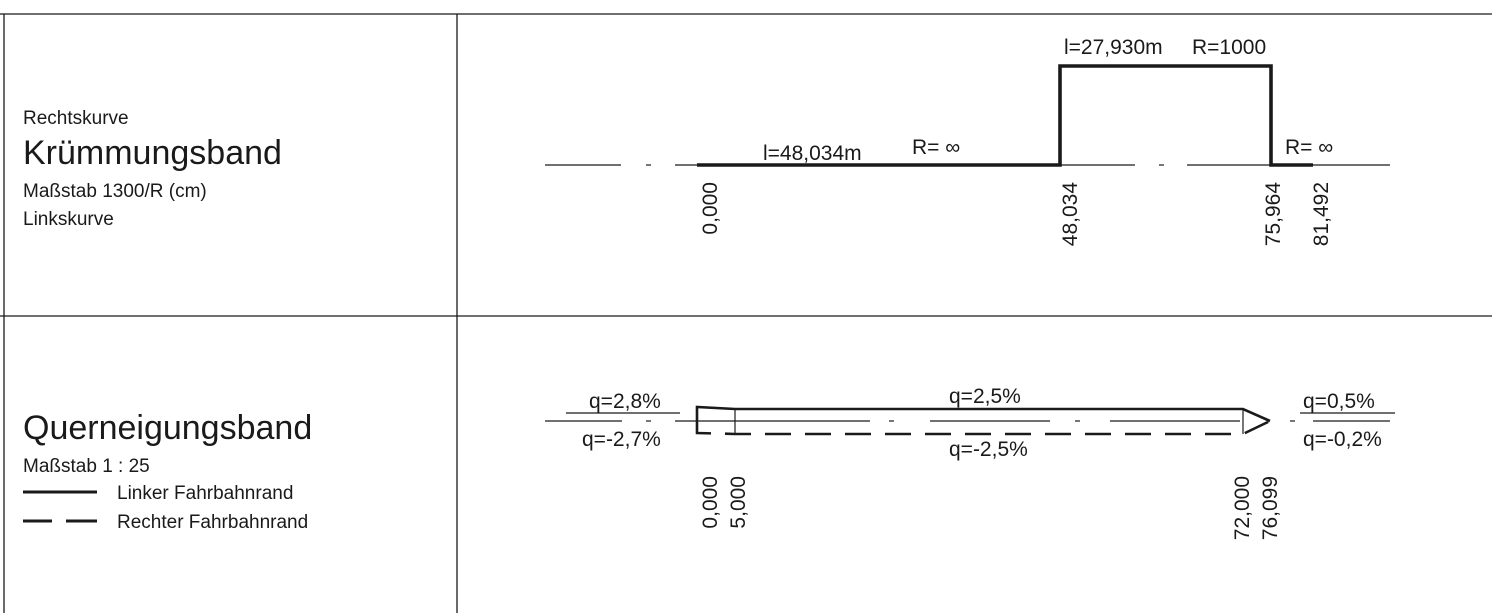  Describe the element at coordinates (621, 439) in the screenshot. I see `start-right-crossfall-label: q=-2,7%` at that location.